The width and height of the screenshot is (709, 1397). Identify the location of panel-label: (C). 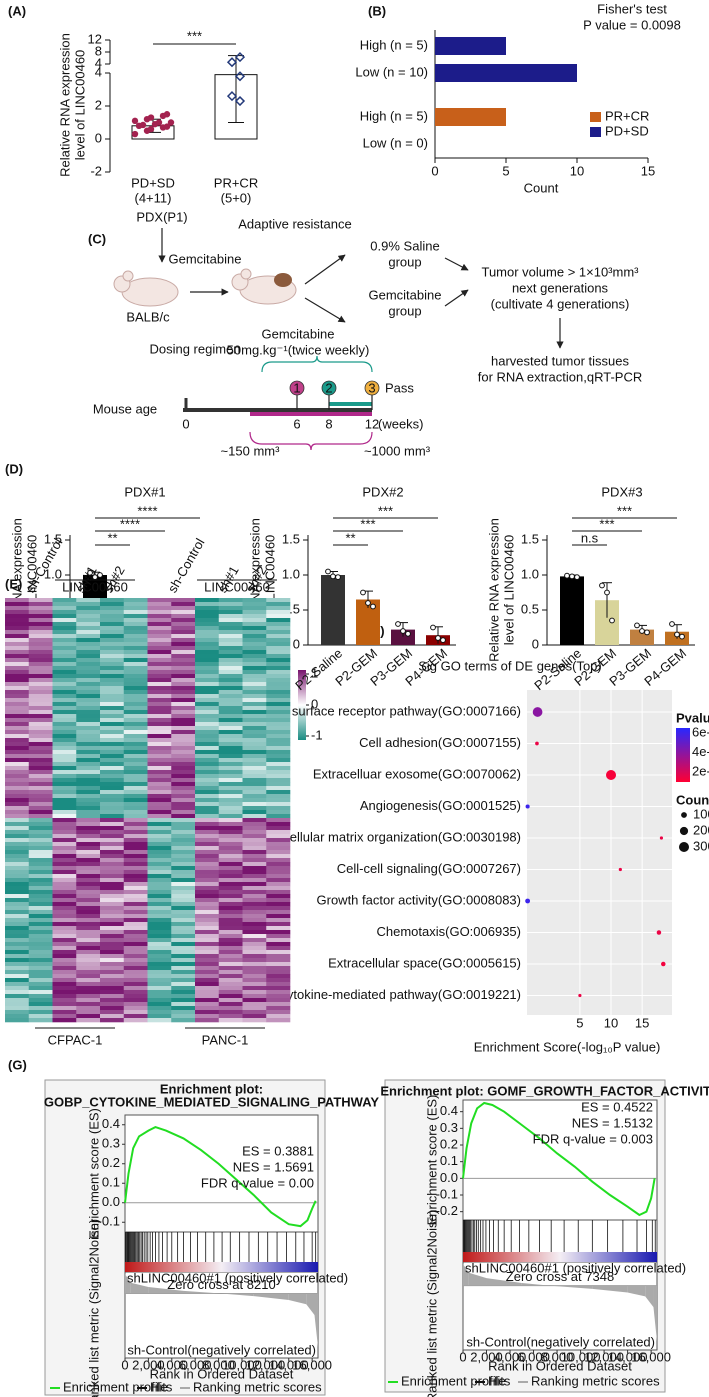
(97, 238).